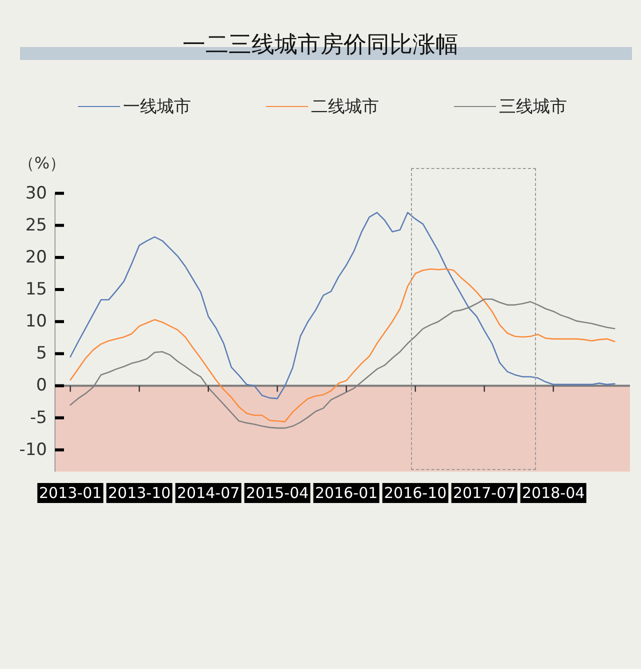 The width and height of the screenshot is (641, 669). What do you see at coordinates (41, 354) in the screenshot?
I see `y-tick-label: 5` at bounding box center [41, 354].